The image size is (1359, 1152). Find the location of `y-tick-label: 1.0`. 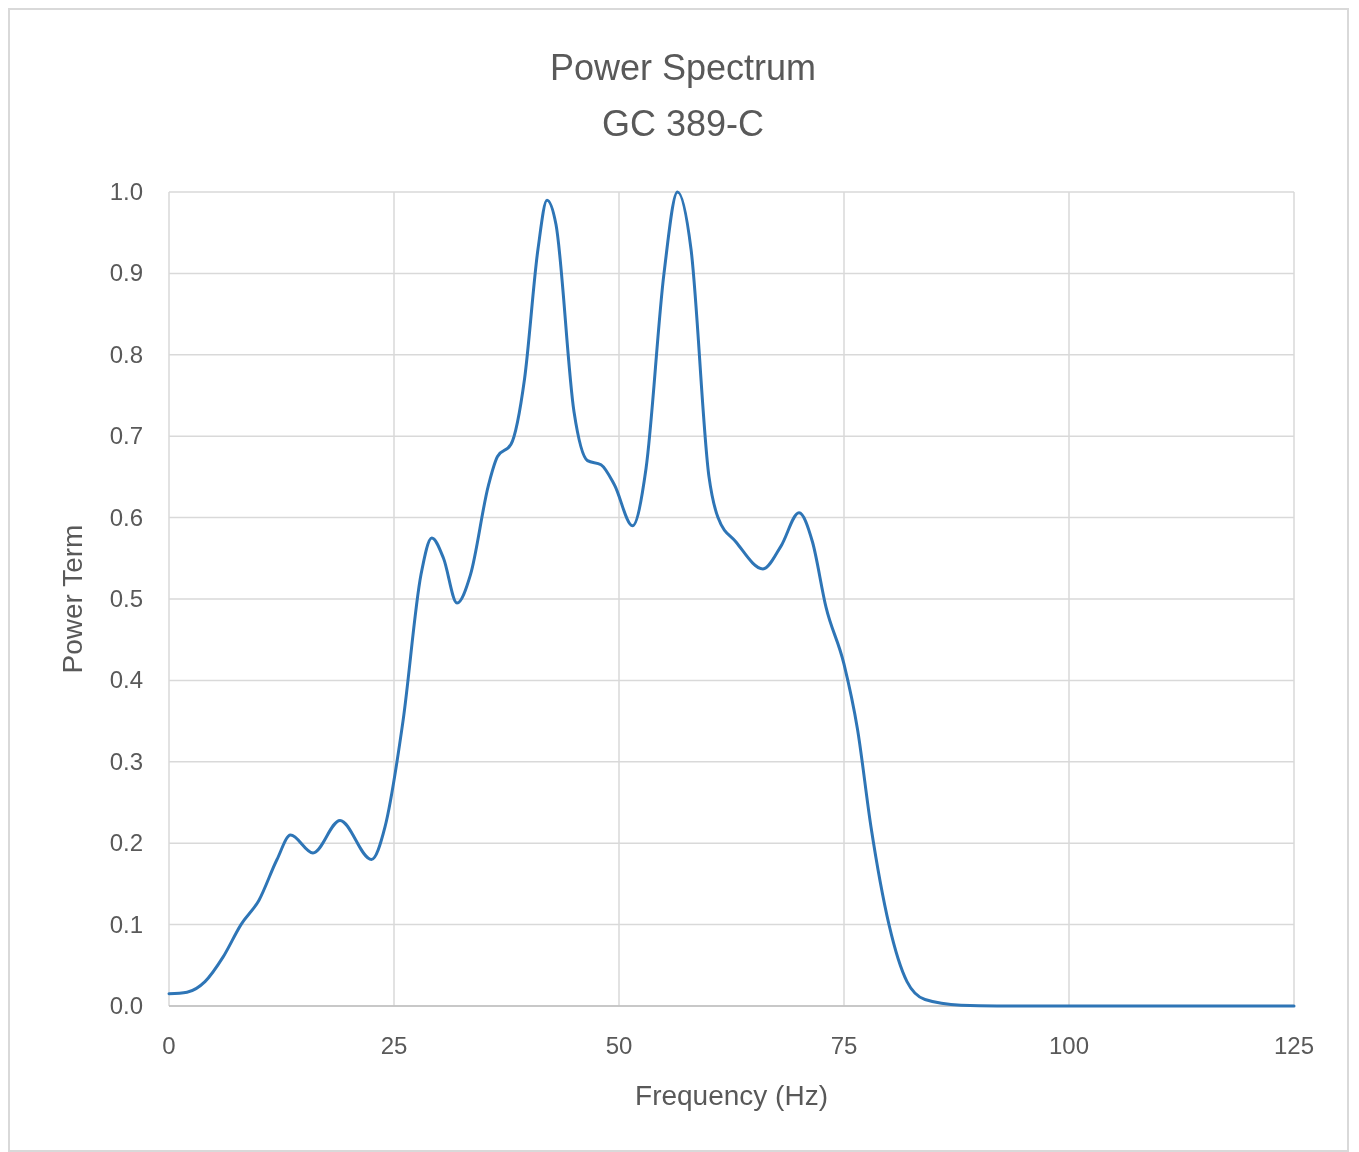

y-tick-label: 1.0 is located at coordinates (126, 191).